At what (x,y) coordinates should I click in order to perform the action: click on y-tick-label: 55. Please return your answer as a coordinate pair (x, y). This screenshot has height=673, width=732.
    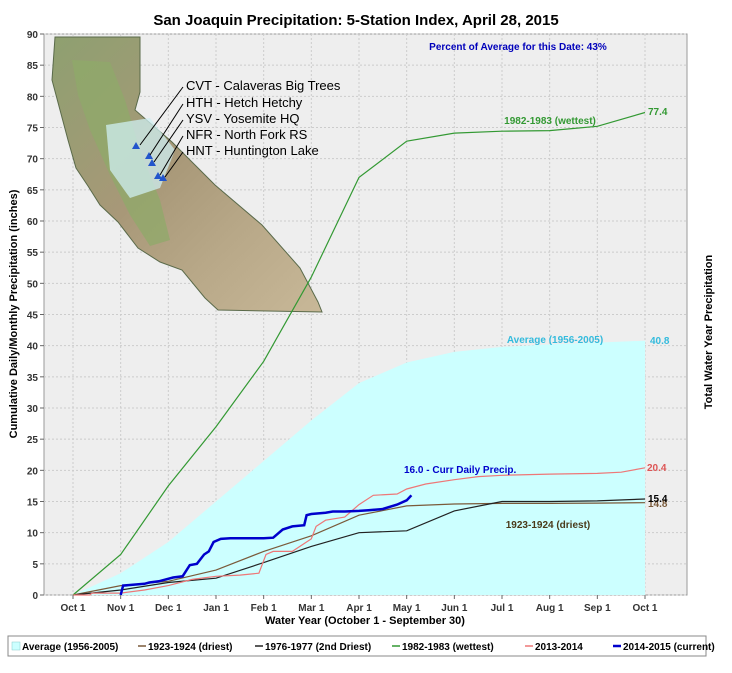
    Looking at the image, I should click on (33, 253).